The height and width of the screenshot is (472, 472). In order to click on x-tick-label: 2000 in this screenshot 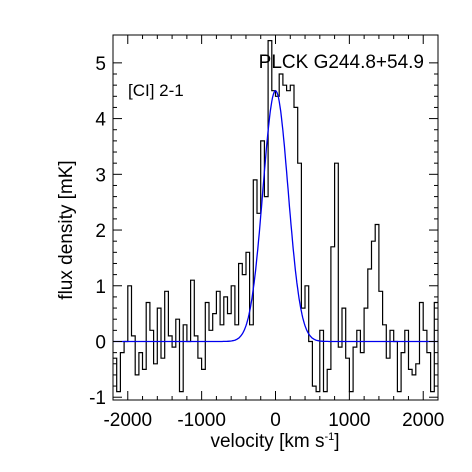, I will do `click(423, 420)`.